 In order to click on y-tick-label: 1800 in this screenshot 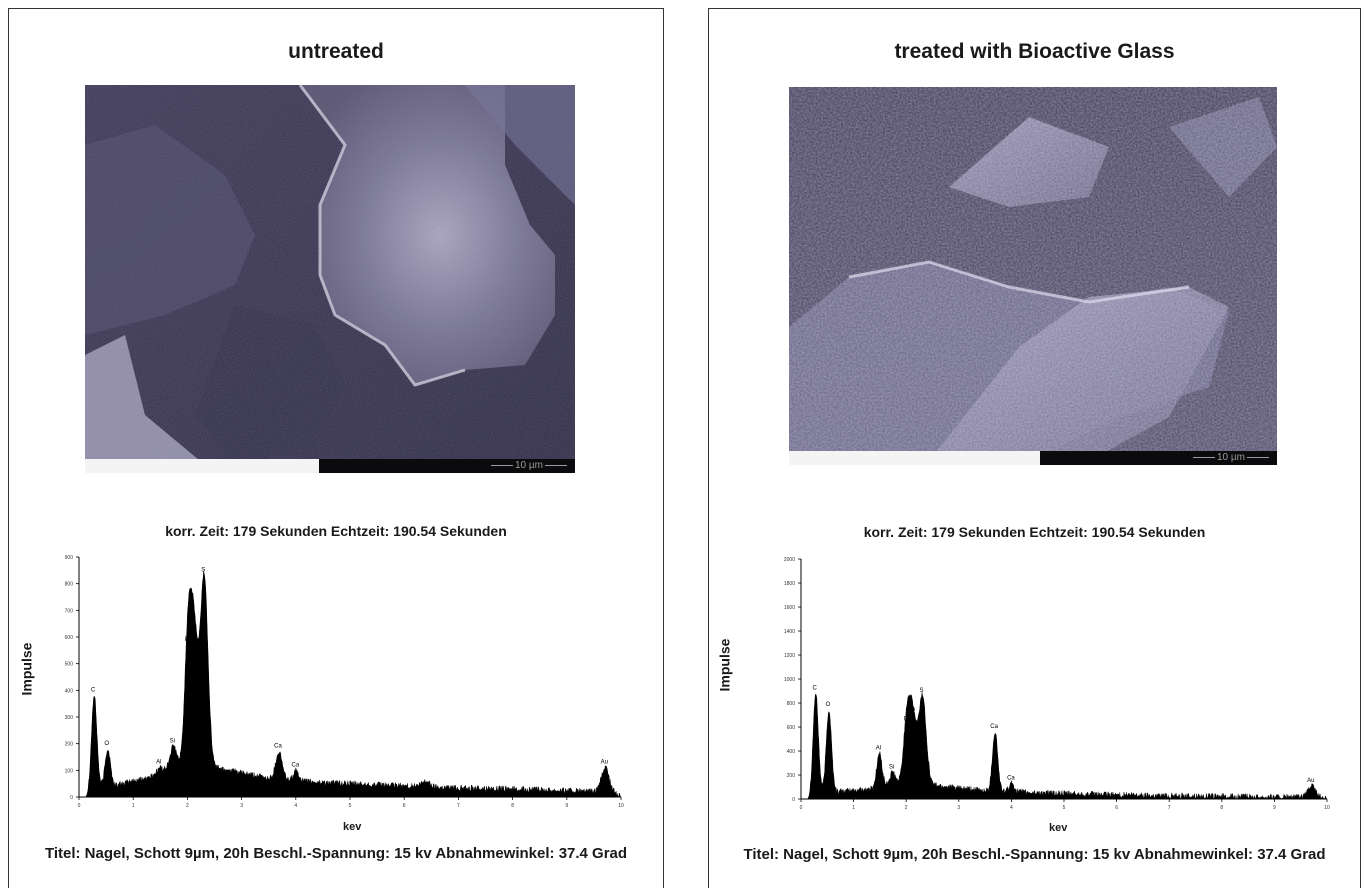, I will do `click(789, 584)`.